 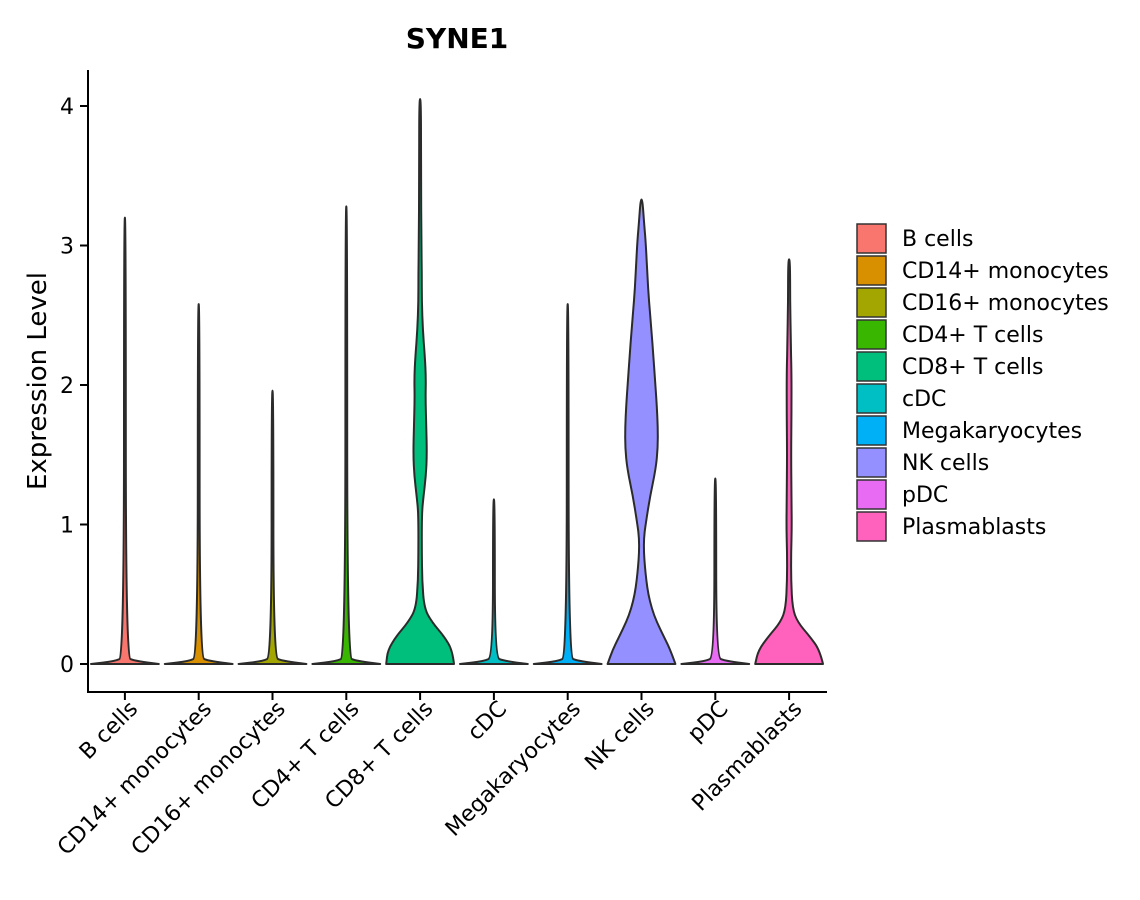 What do you see at coordinates (1005, 303) in the screenshot?
I see `legend-label-cd16-monocytes: CD16+ monocytes` at bounding box center [1005, 303].